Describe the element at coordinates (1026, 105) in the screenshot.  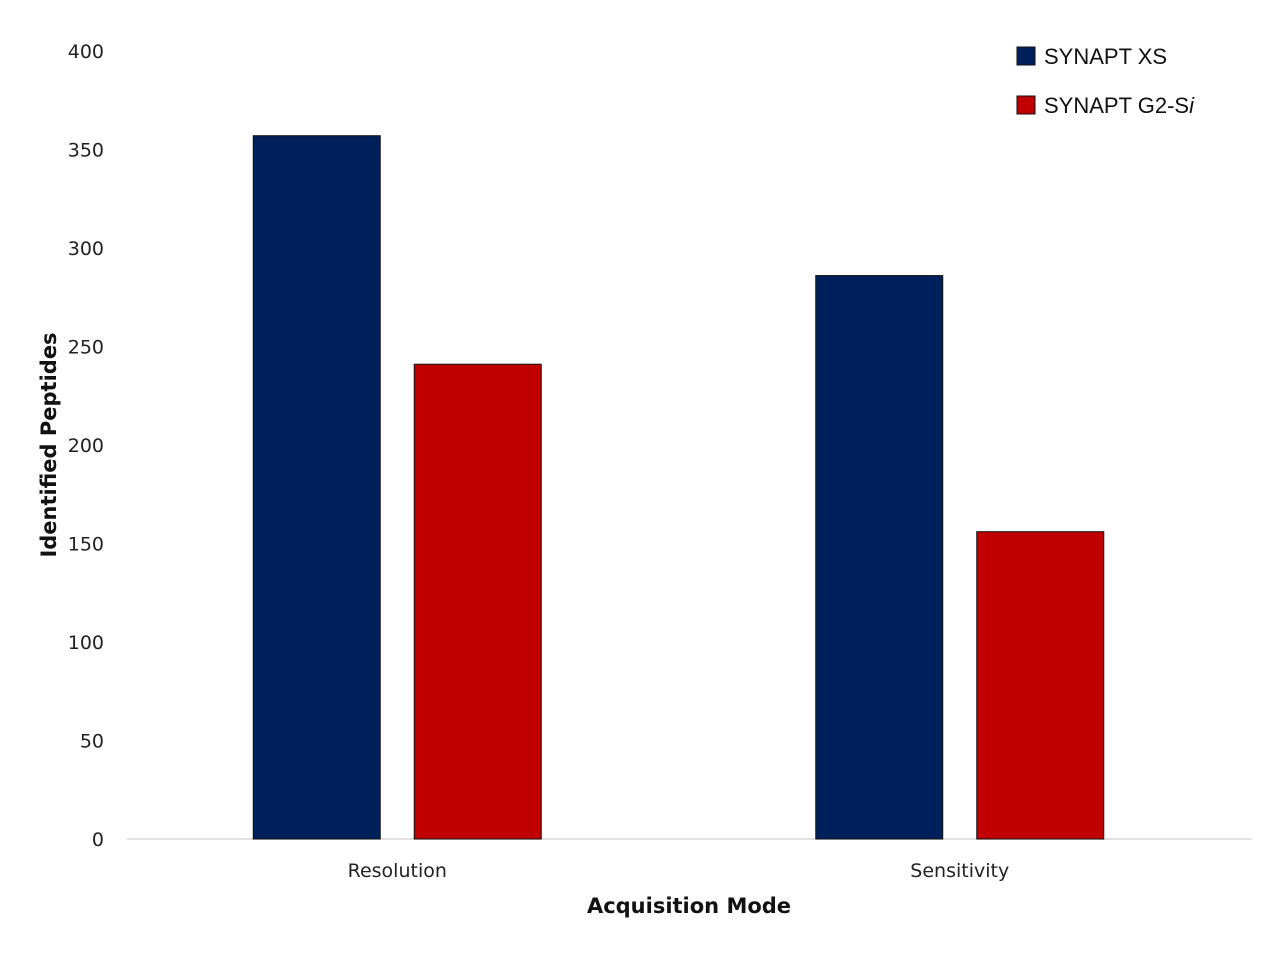
I see `legend-swatch-synapt-g2-si` at that location.